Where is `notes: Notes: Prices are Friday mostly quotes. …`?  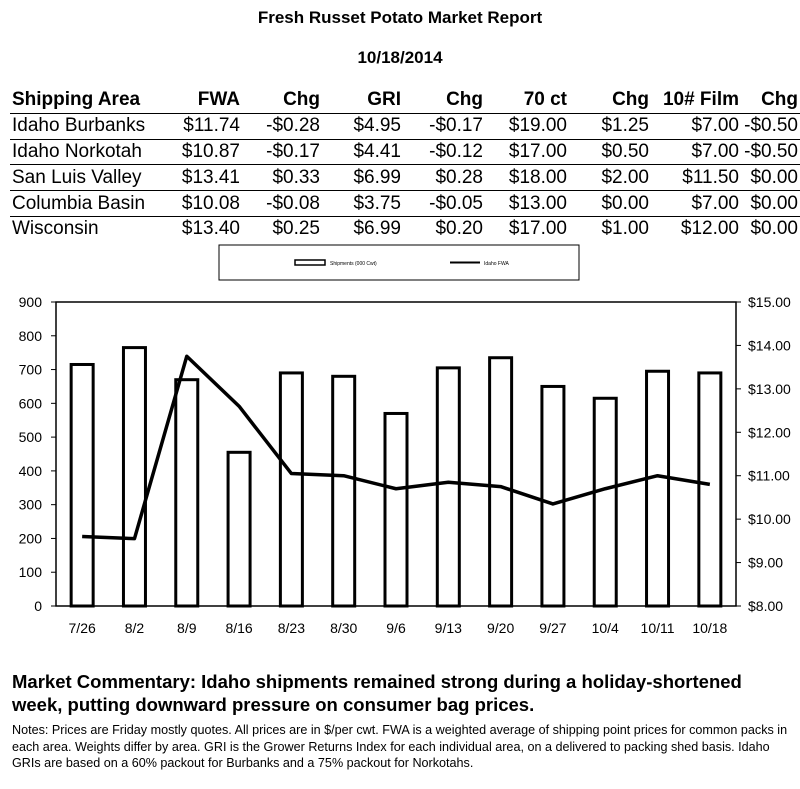
notes: Notes: Prices are Friday mostly quotes. … is located at coordinates (400, 746).